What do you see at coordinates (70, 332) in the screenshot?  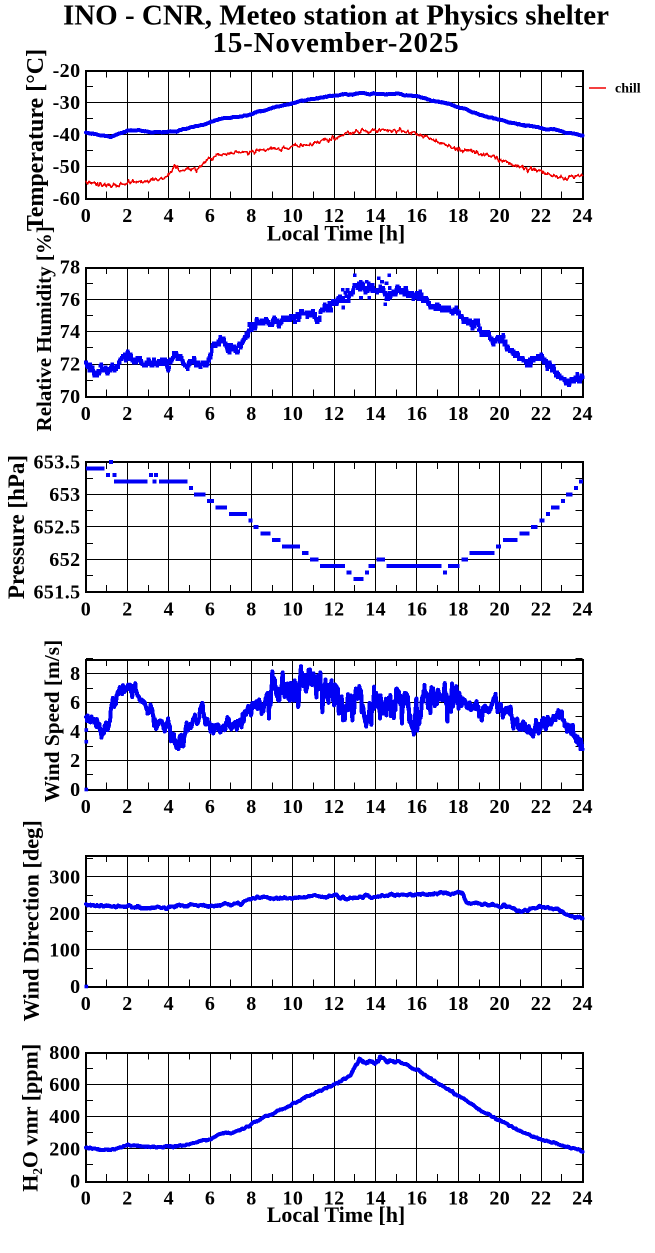 I see `svg-text: 74` at bounding box center [70, 332].